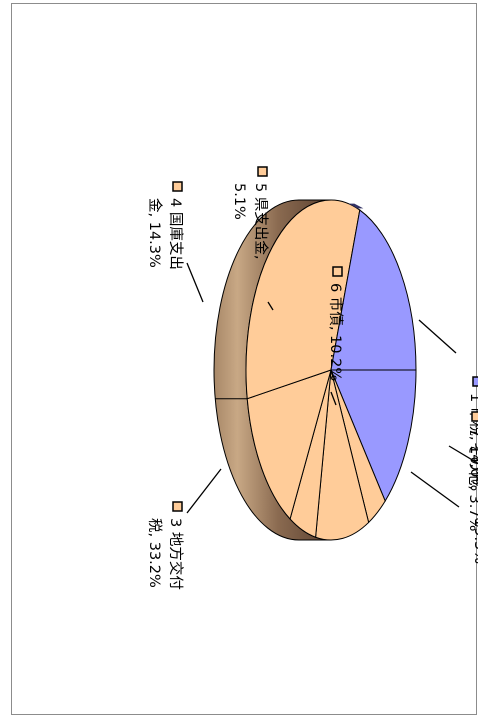 Image resolution: width=488 pixels, height=725 pixels. I want to click on leader-line-s4, so click(195, 282).